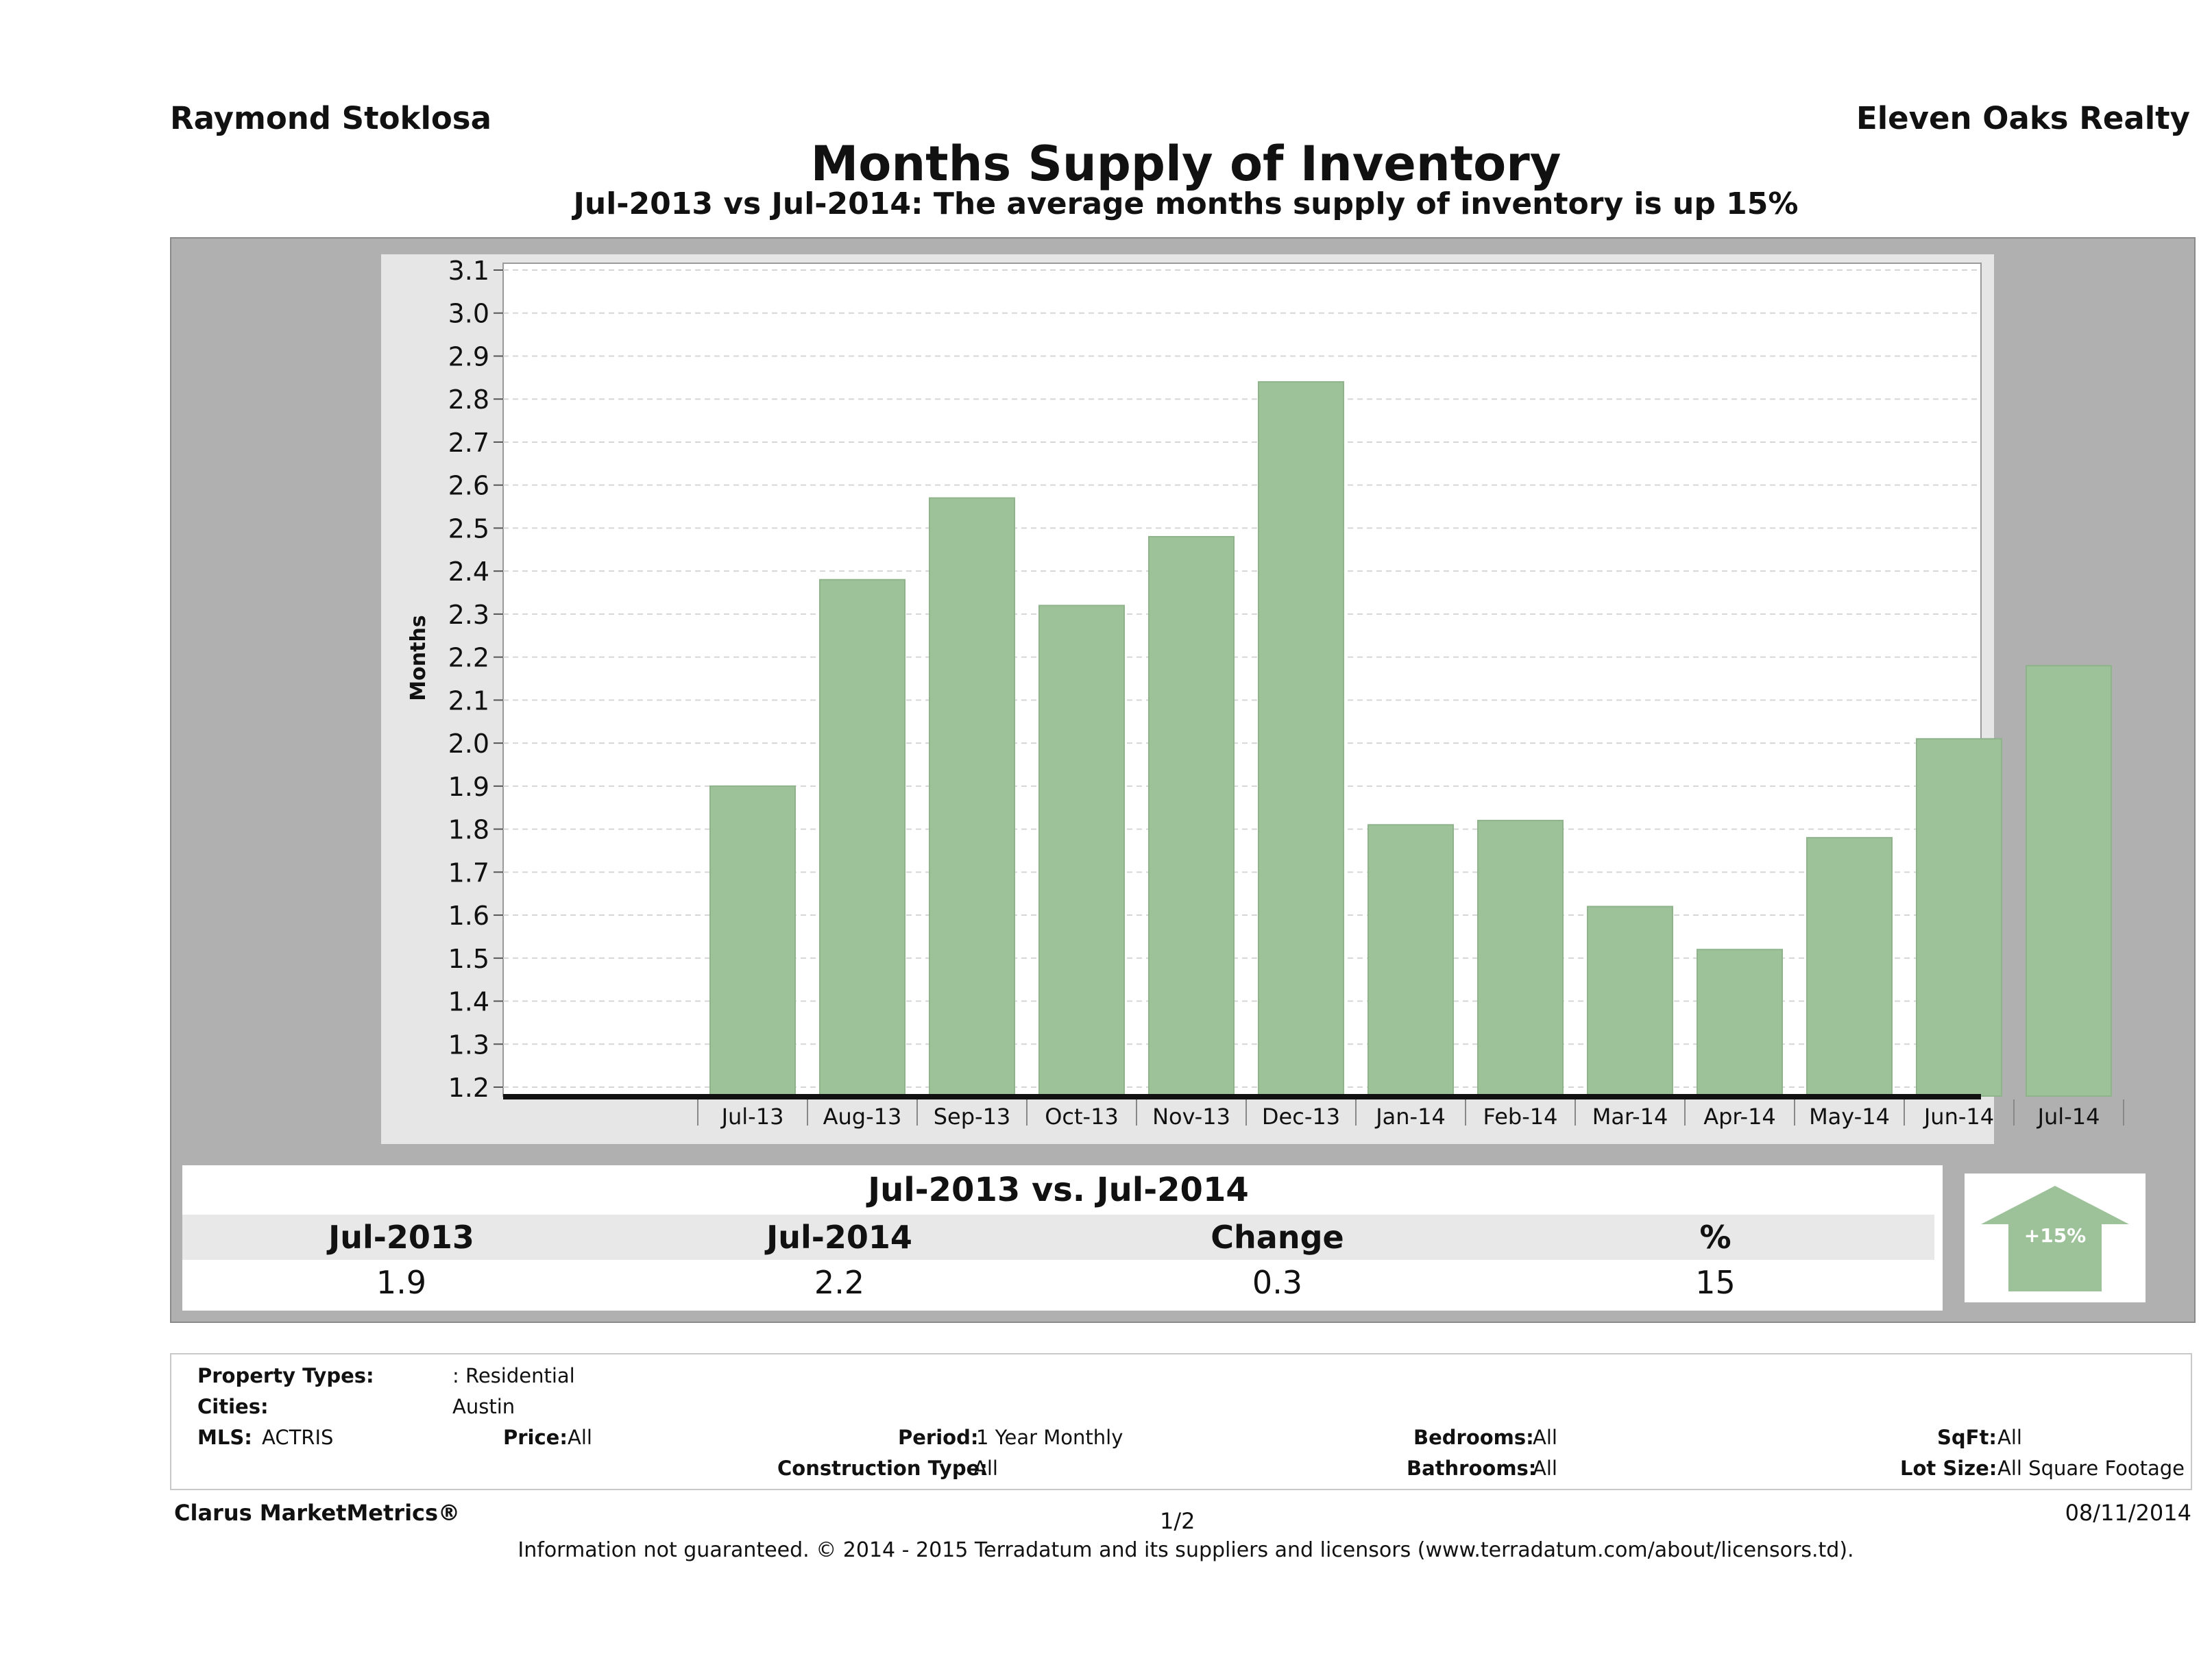  Describe the element at coordinates (402, 1282) in the screenshot. I see `summary-value-cell: 1.9` at that location.